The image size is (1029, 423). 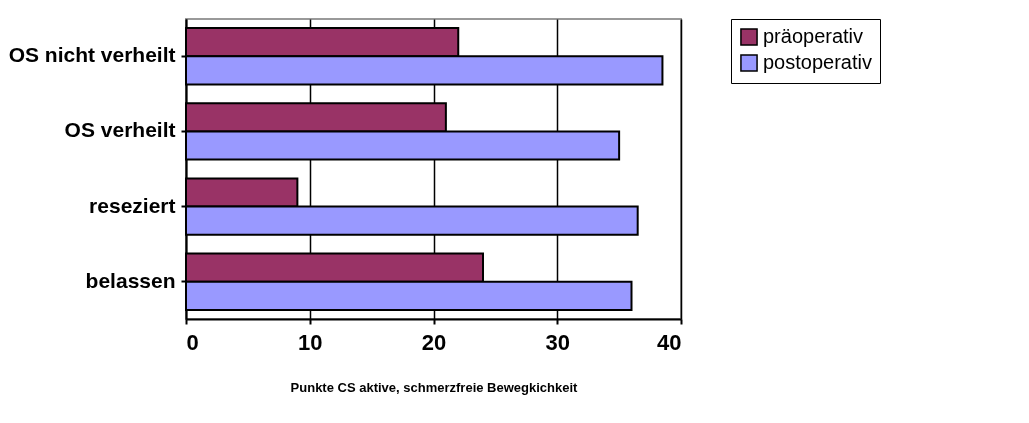 What do you see at coordinates (813, 36) in the screenshot?
I see `legend-label: präoperativ` at bounding box center [813, 36].